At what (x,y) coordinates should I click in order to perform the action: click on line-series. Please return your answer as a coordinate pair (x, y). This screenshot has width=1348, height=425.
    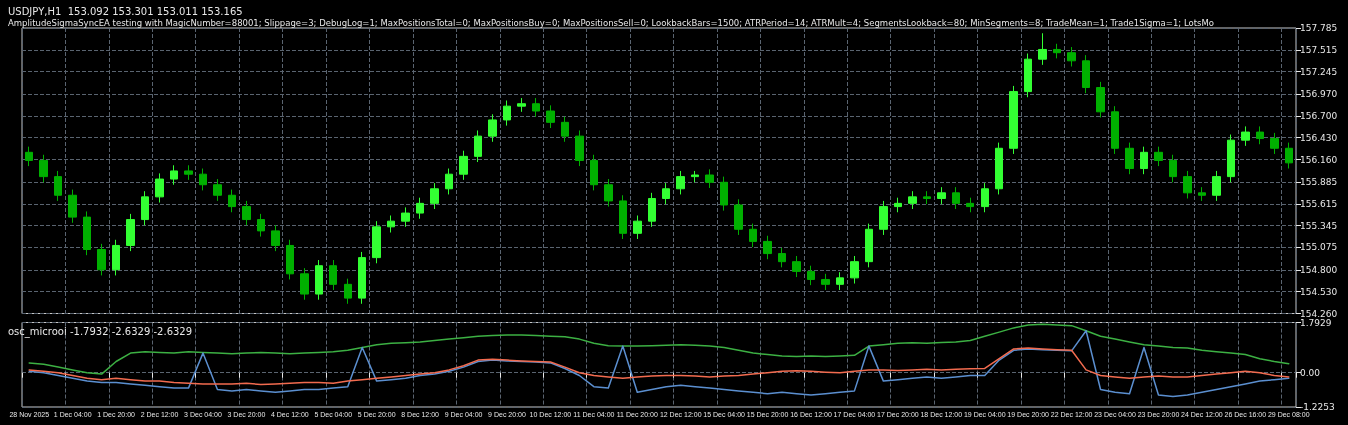
    Looking at the image, I should click on (659, 366).